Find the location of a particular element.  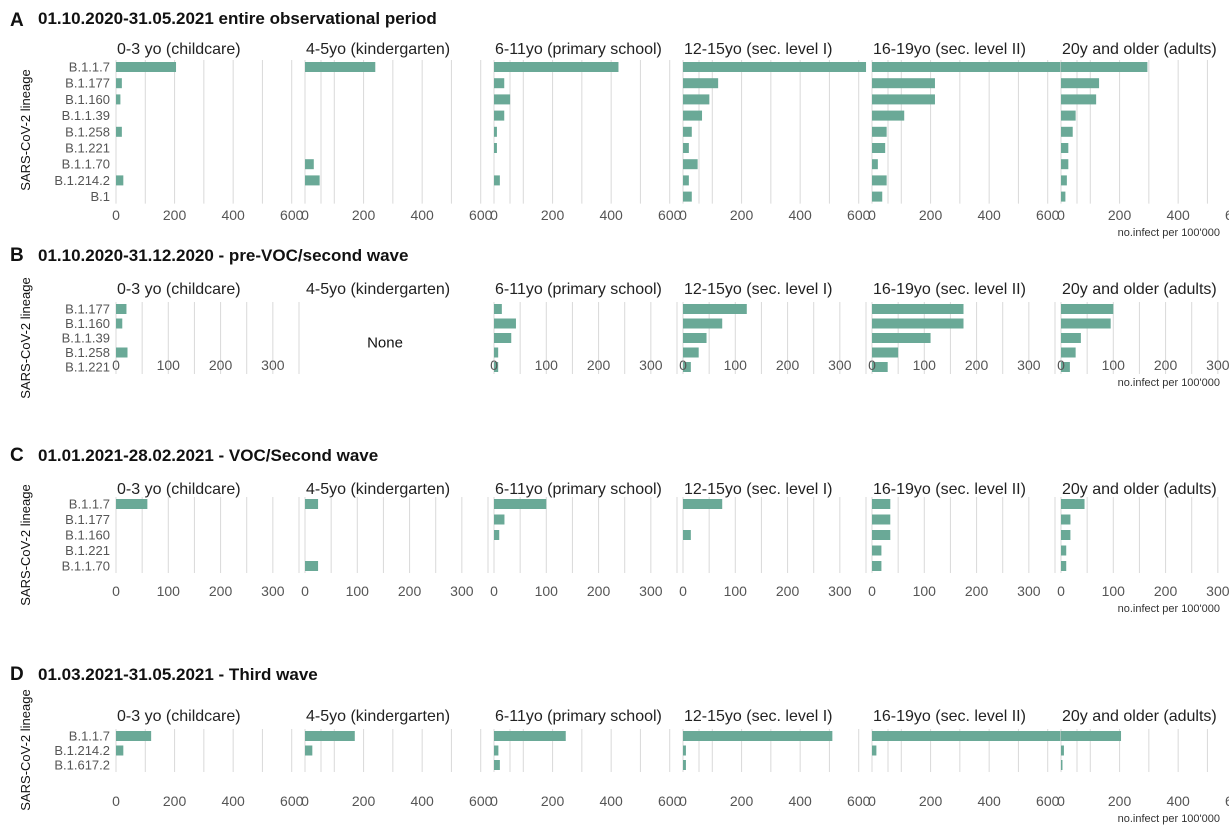

panel-letter: B is located at coordinates (17, 255).